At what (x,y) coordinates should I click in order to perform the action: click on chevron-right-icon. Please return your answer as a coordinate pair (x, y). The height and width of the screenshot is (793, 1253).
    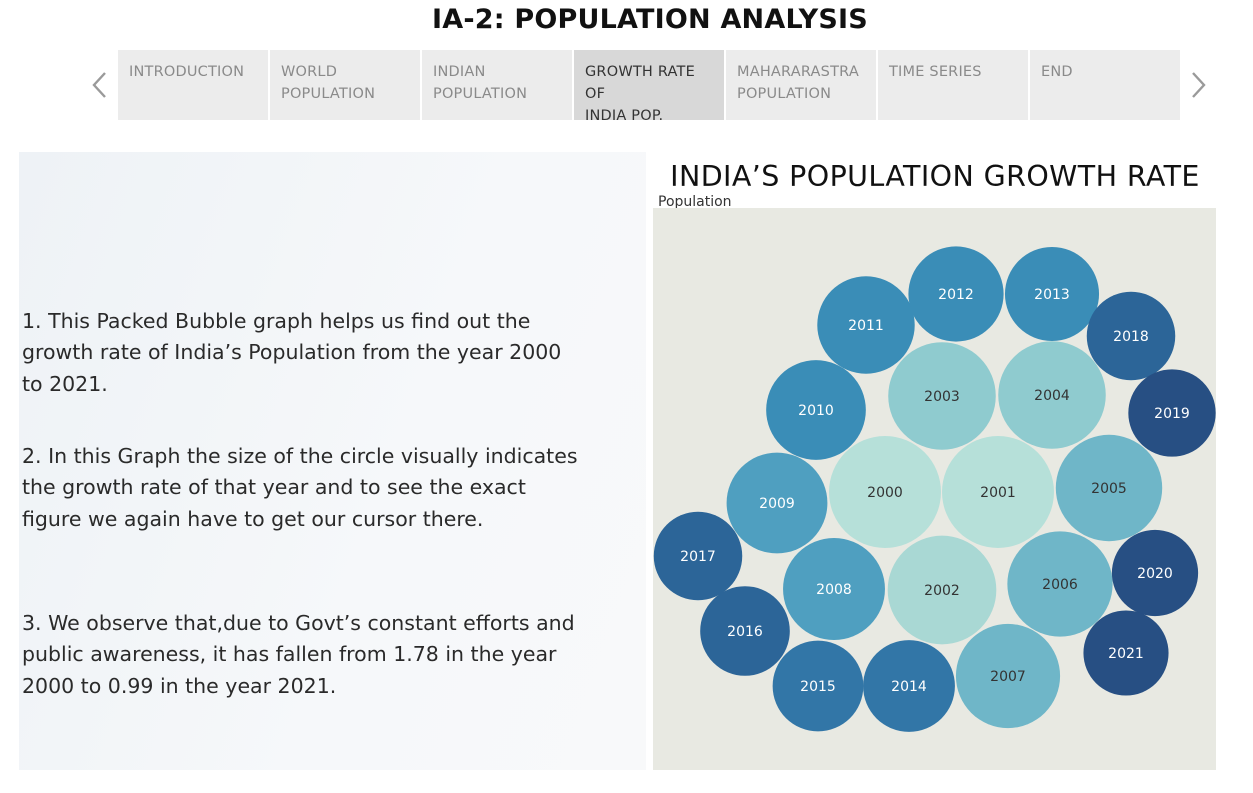
    Looking at the image, I should click on (1198, 85).